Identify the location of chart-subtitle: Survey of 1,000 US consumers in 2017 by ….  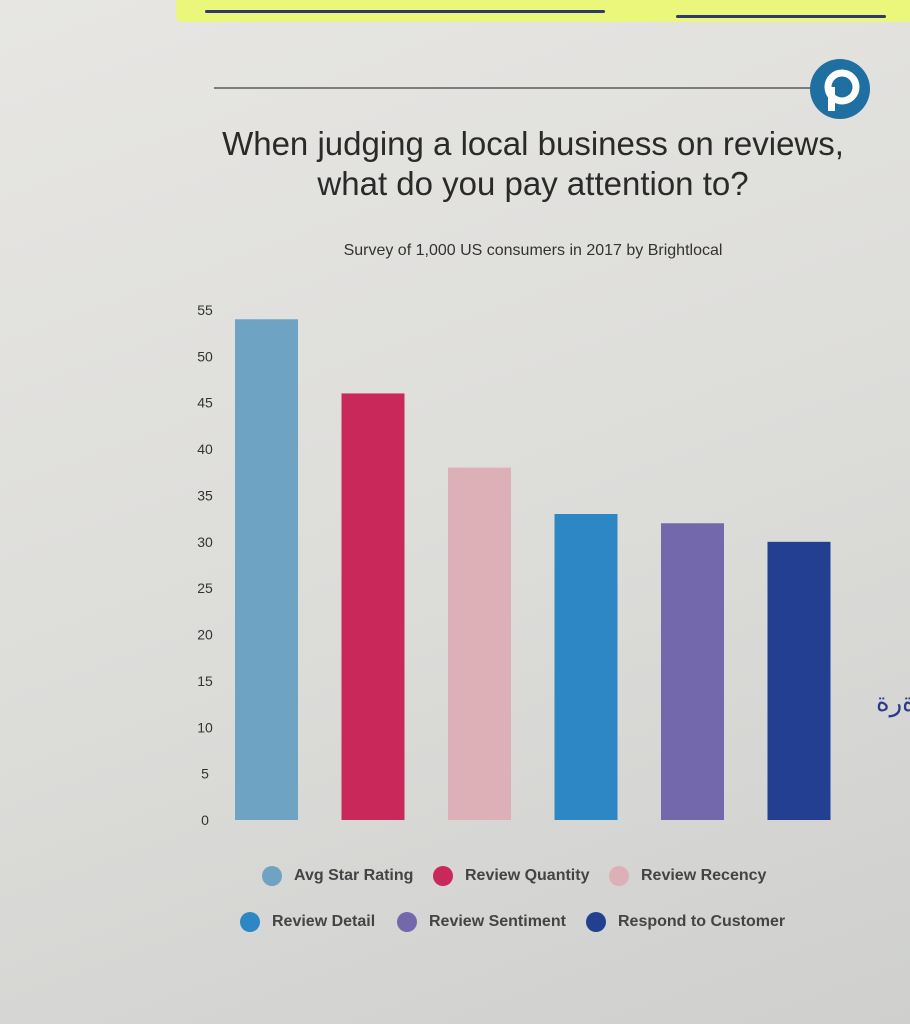
(533, 250).